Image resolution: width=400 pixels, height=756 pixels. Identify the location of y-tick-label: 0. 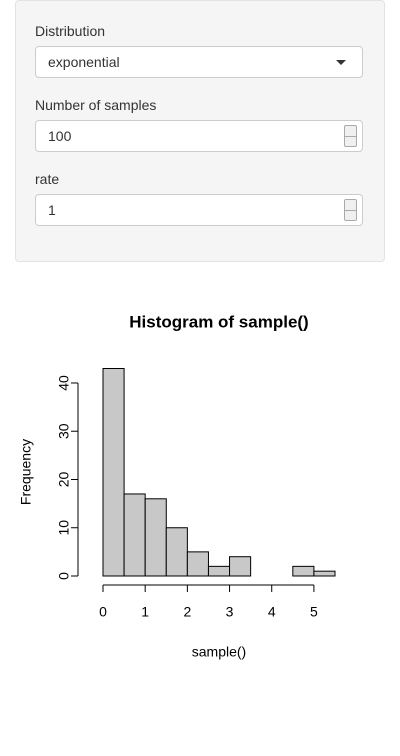
(64, 576).